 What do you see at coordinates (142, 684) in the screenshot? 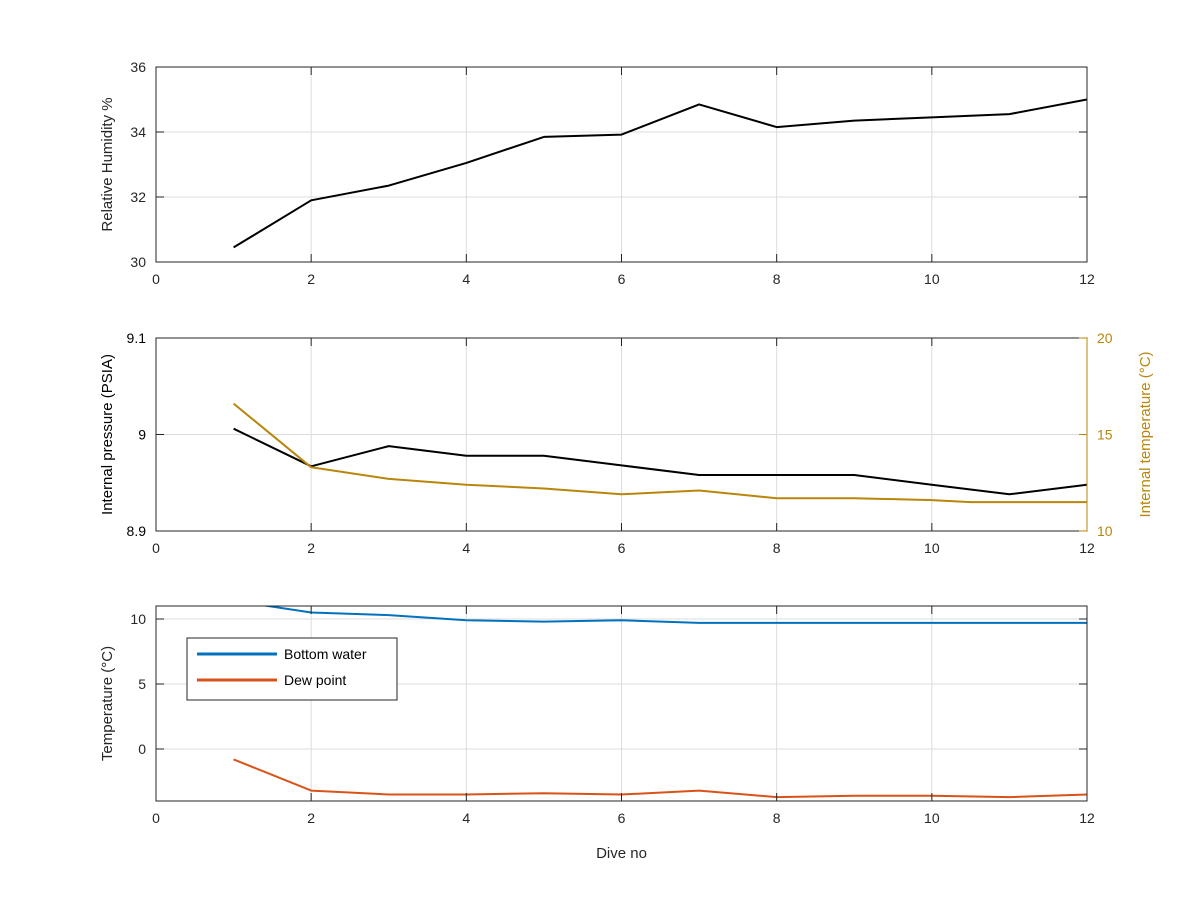
I see `y-tick-label: 5` at bounding box center [142, 684].